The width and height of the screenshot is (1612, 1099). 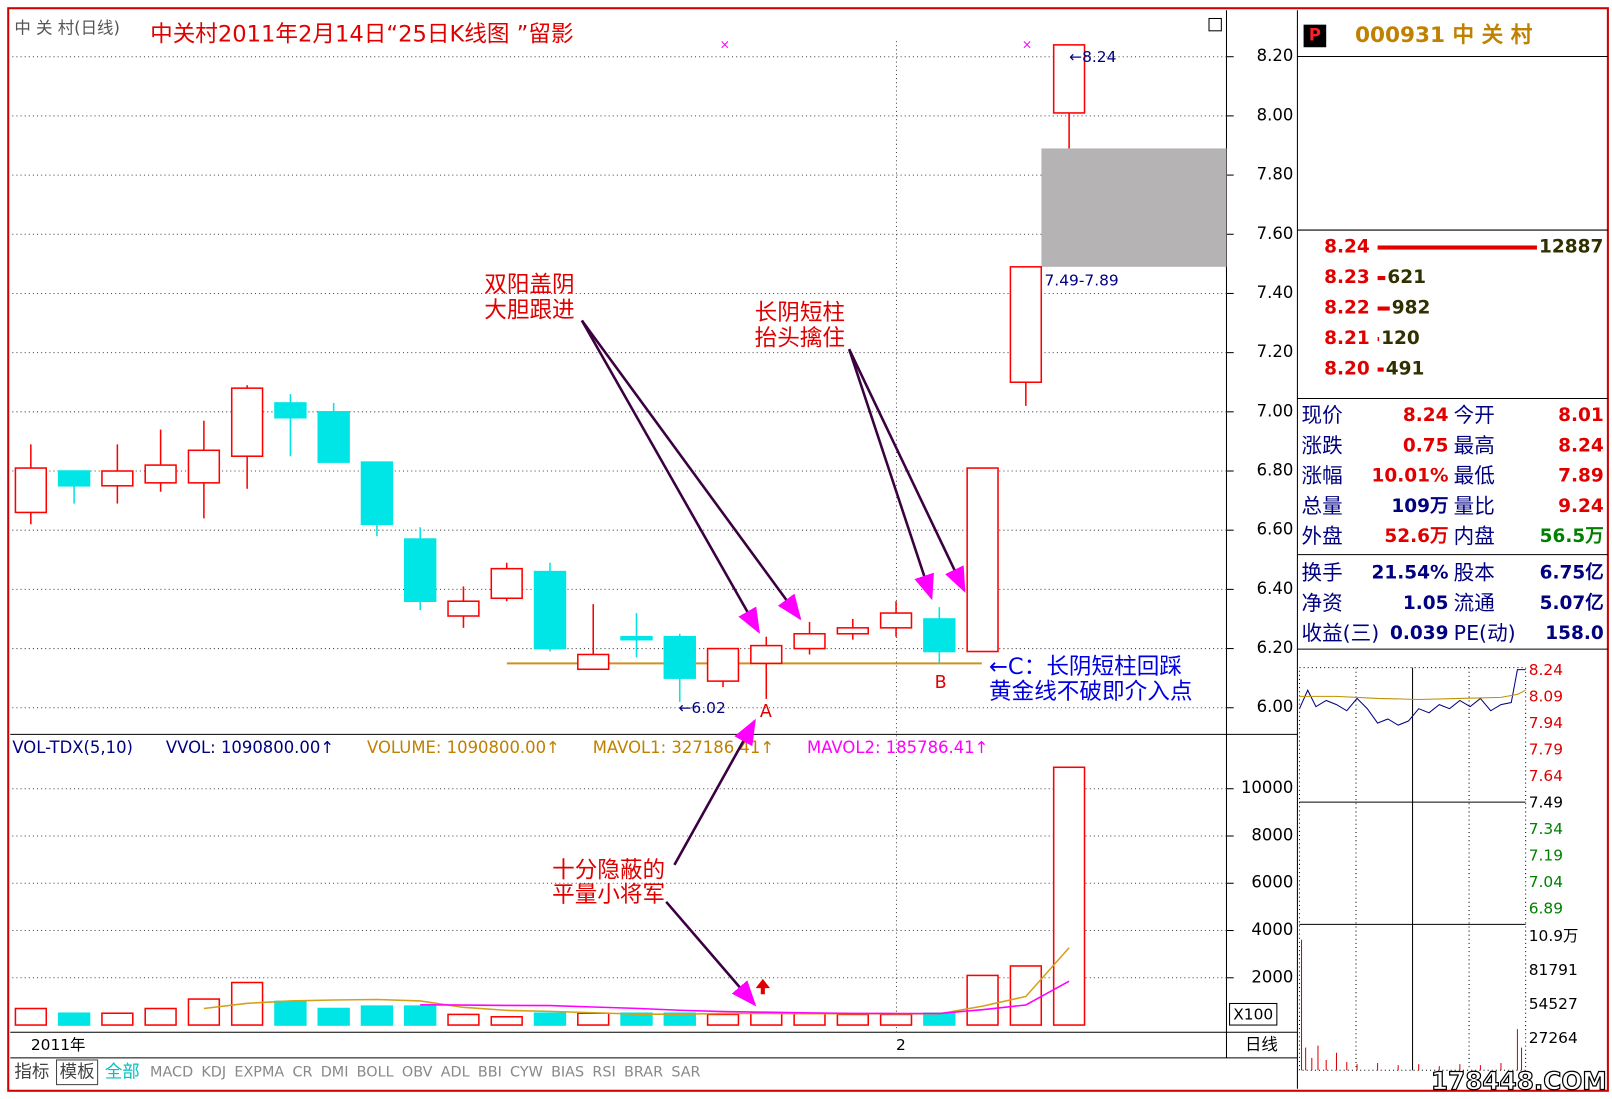 What do you see at coordinates (250, 747) in the screenshot?
I see `volume-legend: VVOL: 1090800.00↑` at bounding box center [250, 747].